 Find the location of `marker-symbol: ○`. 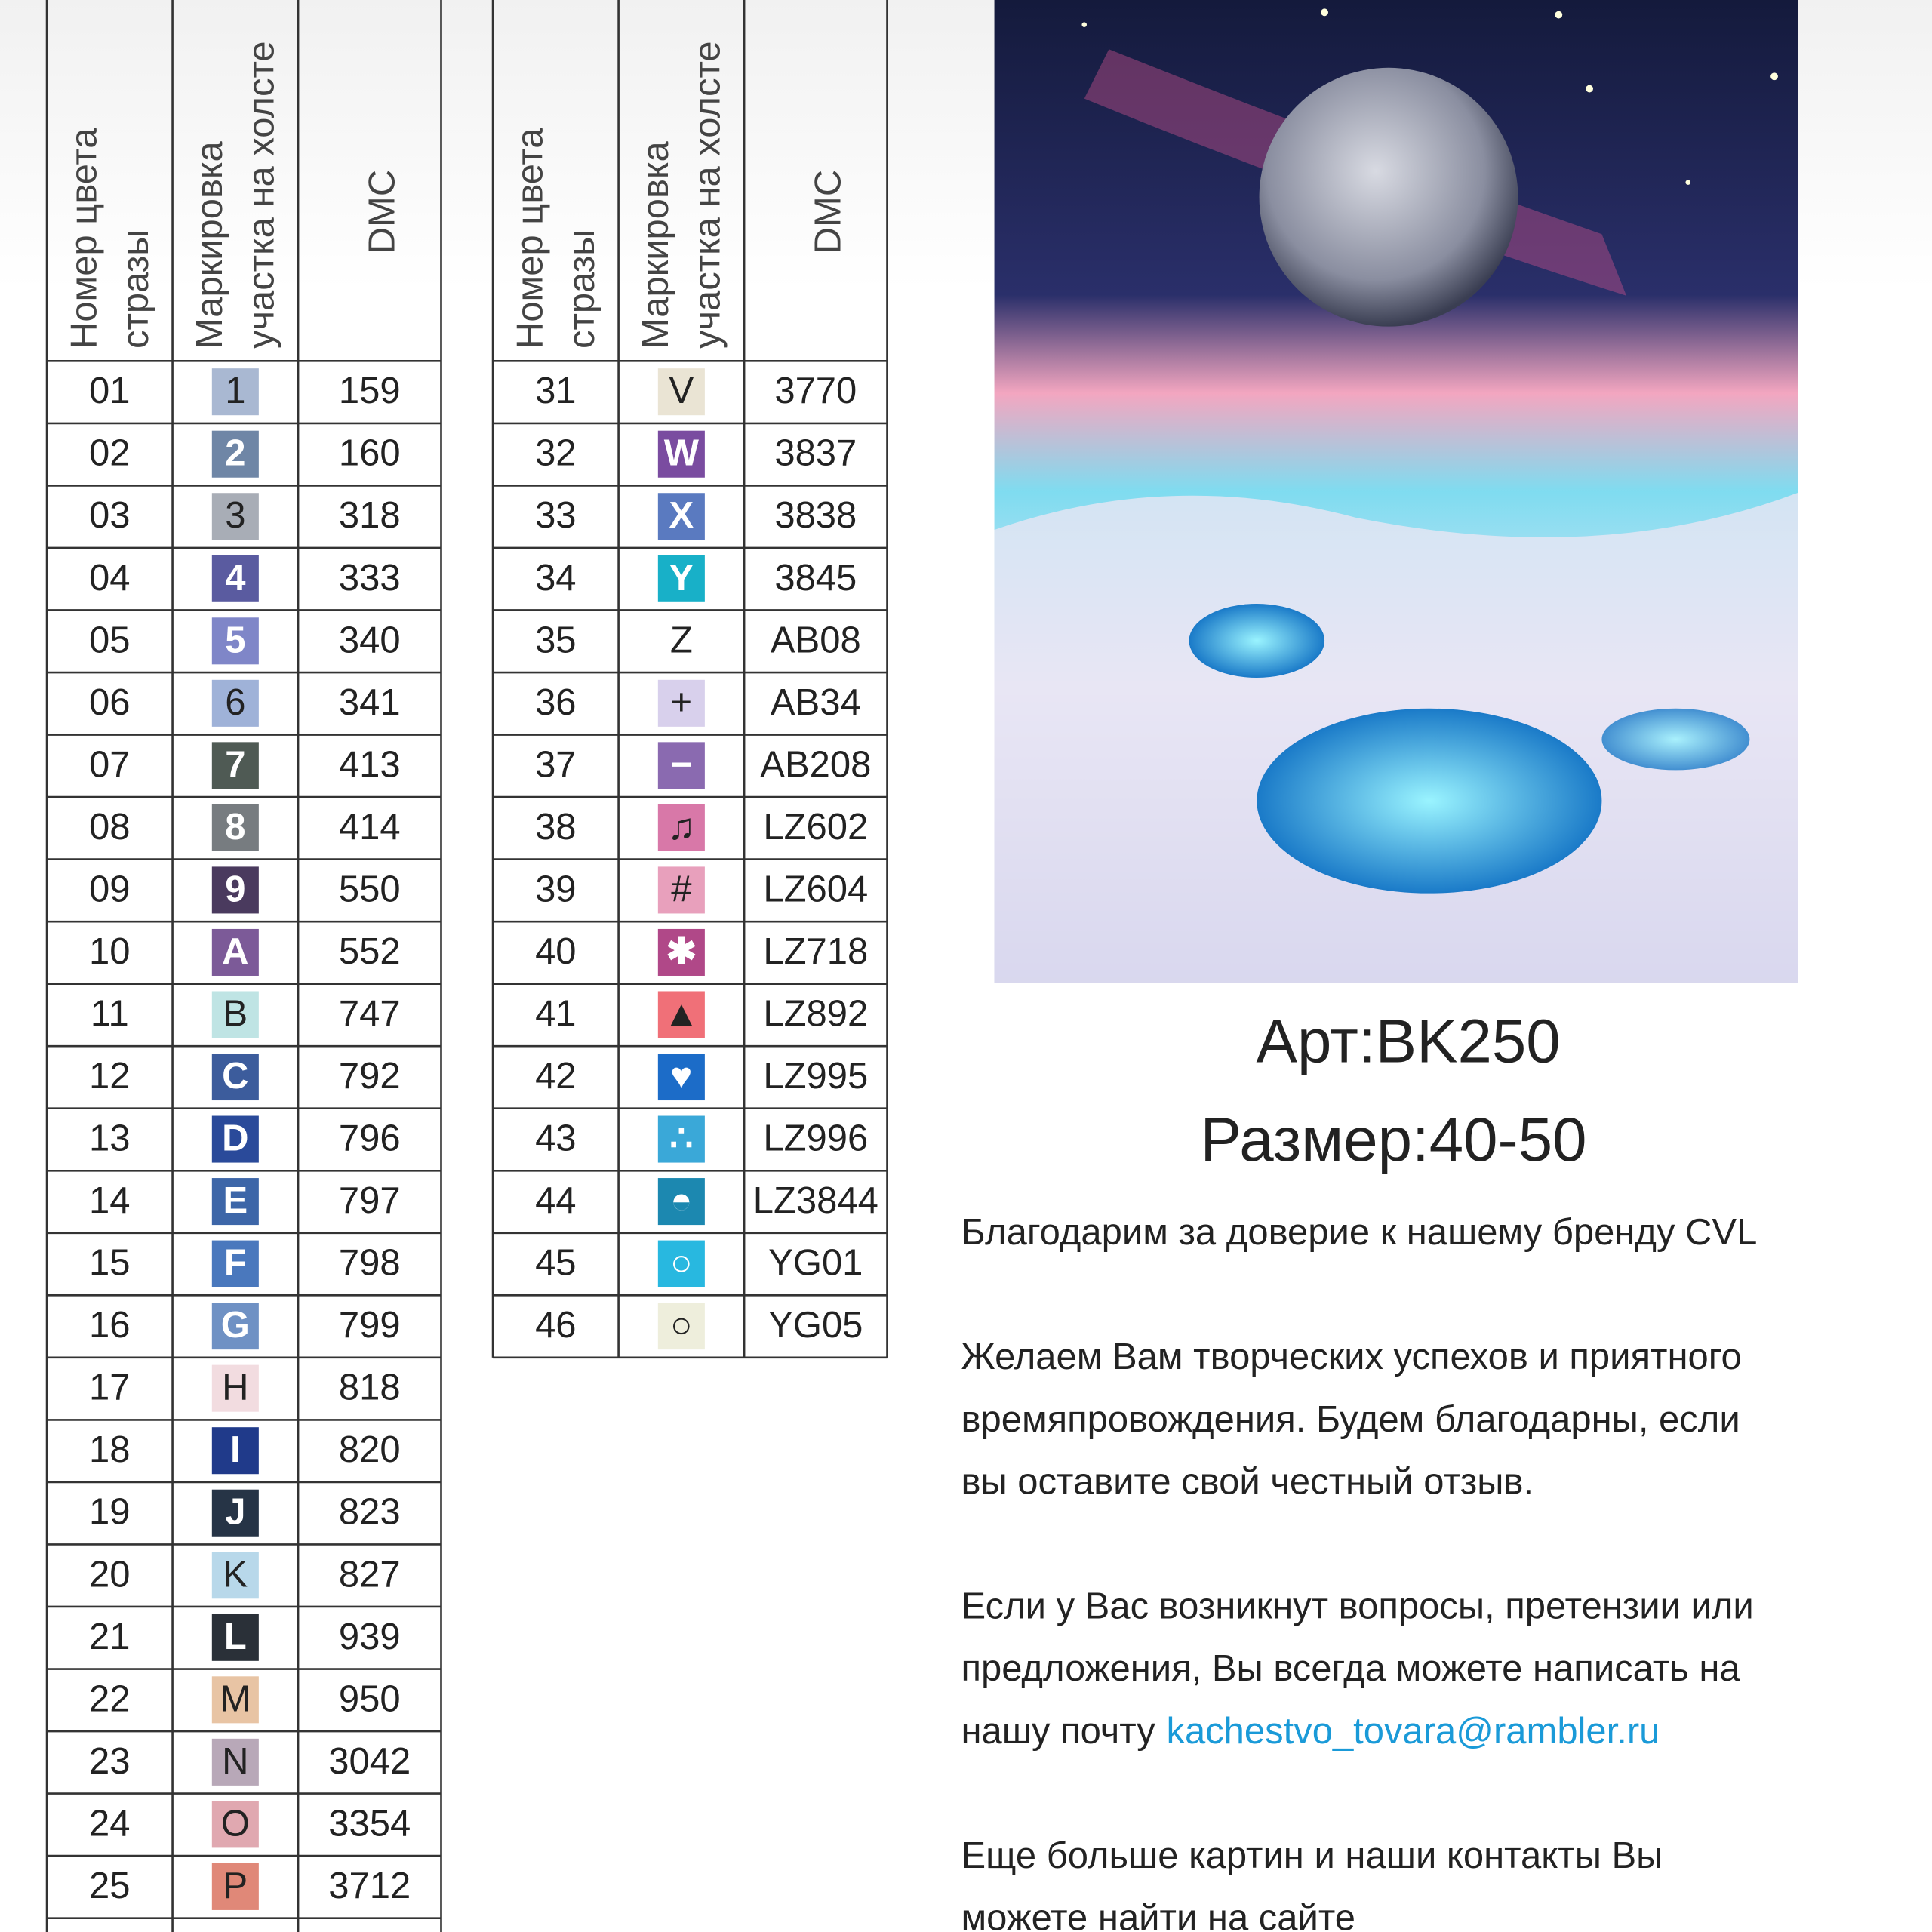

marker-symbol: ○ is located at coordinates (681, 1325).